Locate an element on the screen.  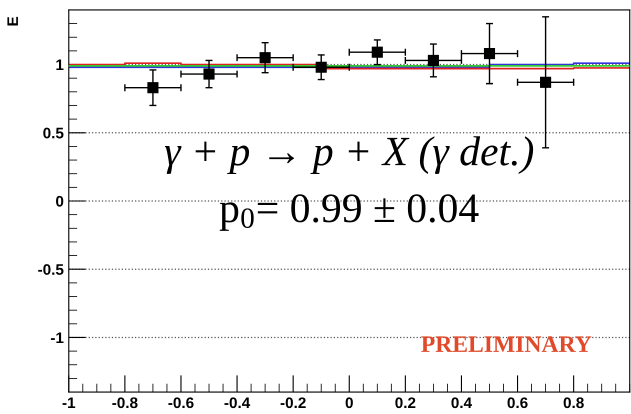
y-tick-label: -0.5 is located at coordinates (51, 269).